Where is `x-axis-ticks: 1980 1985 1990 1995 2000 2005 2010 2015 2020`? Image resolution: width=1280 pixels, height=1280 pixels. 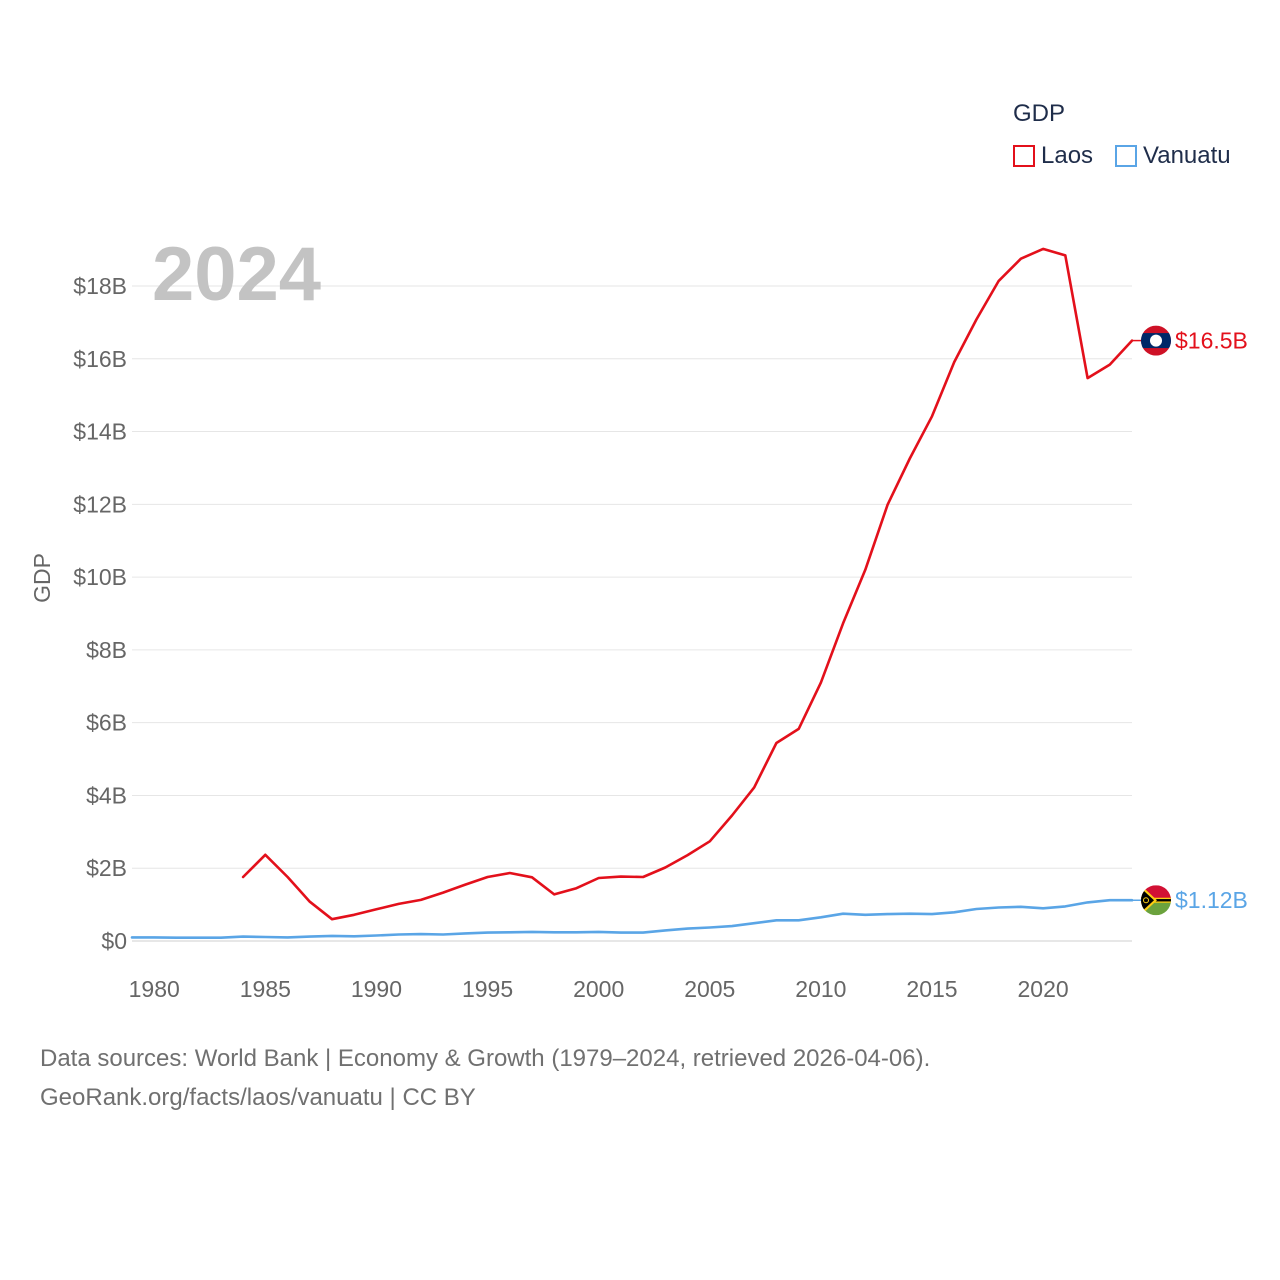 x-axis-ticks: 1980 1985 1990 1995 2000 2005 2010 2015 2020 is located at coordinates (599, 989).